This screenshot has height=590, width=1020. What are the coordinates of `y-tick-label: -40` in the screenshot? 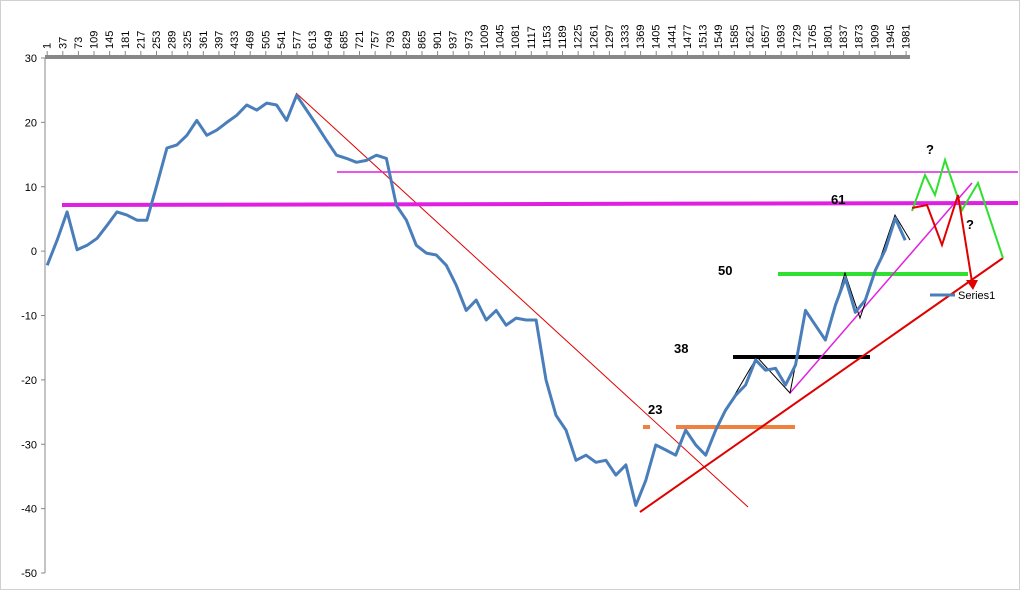 It's located at (29, 510).